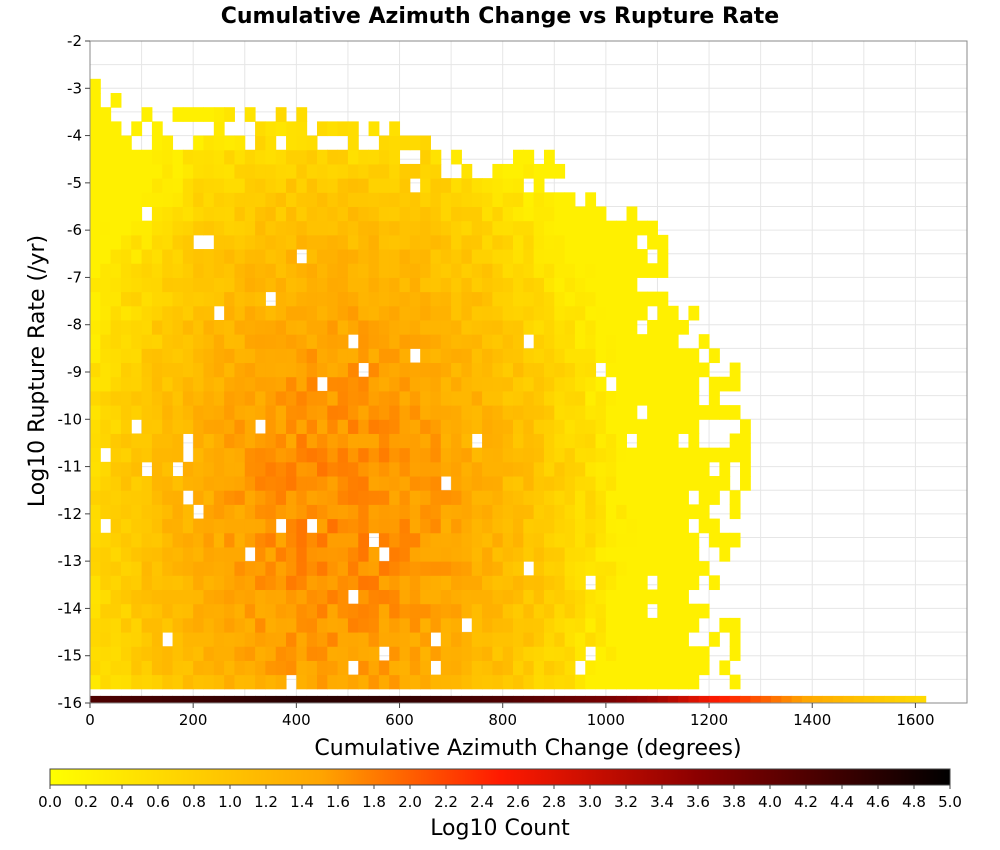 The width and height of the screenshot is (1000, 850). What do you see at coordinates (230, 802) in the screenshot?
I see `colorbar-tick-label: 1.0` at bounding box center [230, 802].